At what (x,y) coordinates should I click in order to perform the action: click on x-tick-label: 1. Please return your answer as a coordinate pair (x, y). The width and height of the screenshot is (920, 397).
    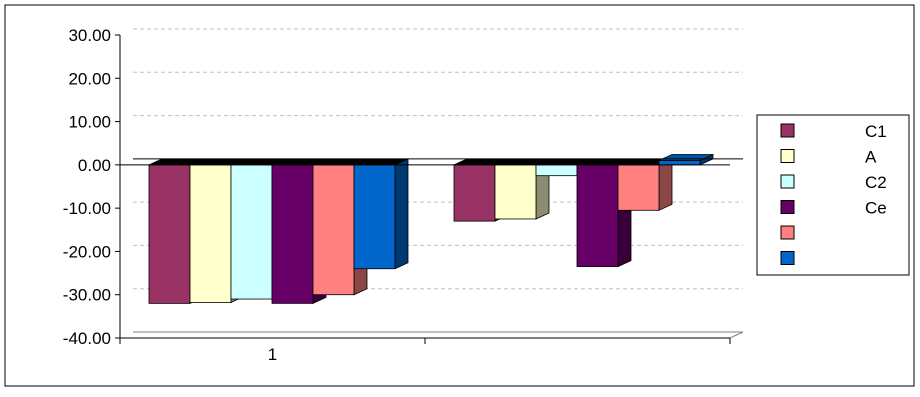
    Looking at the image, I should click on (272, 354).